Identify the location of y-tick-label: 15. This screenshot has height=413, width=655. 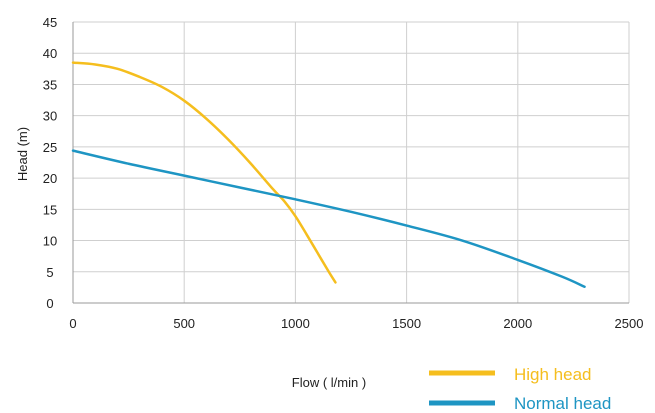
(50, 209).